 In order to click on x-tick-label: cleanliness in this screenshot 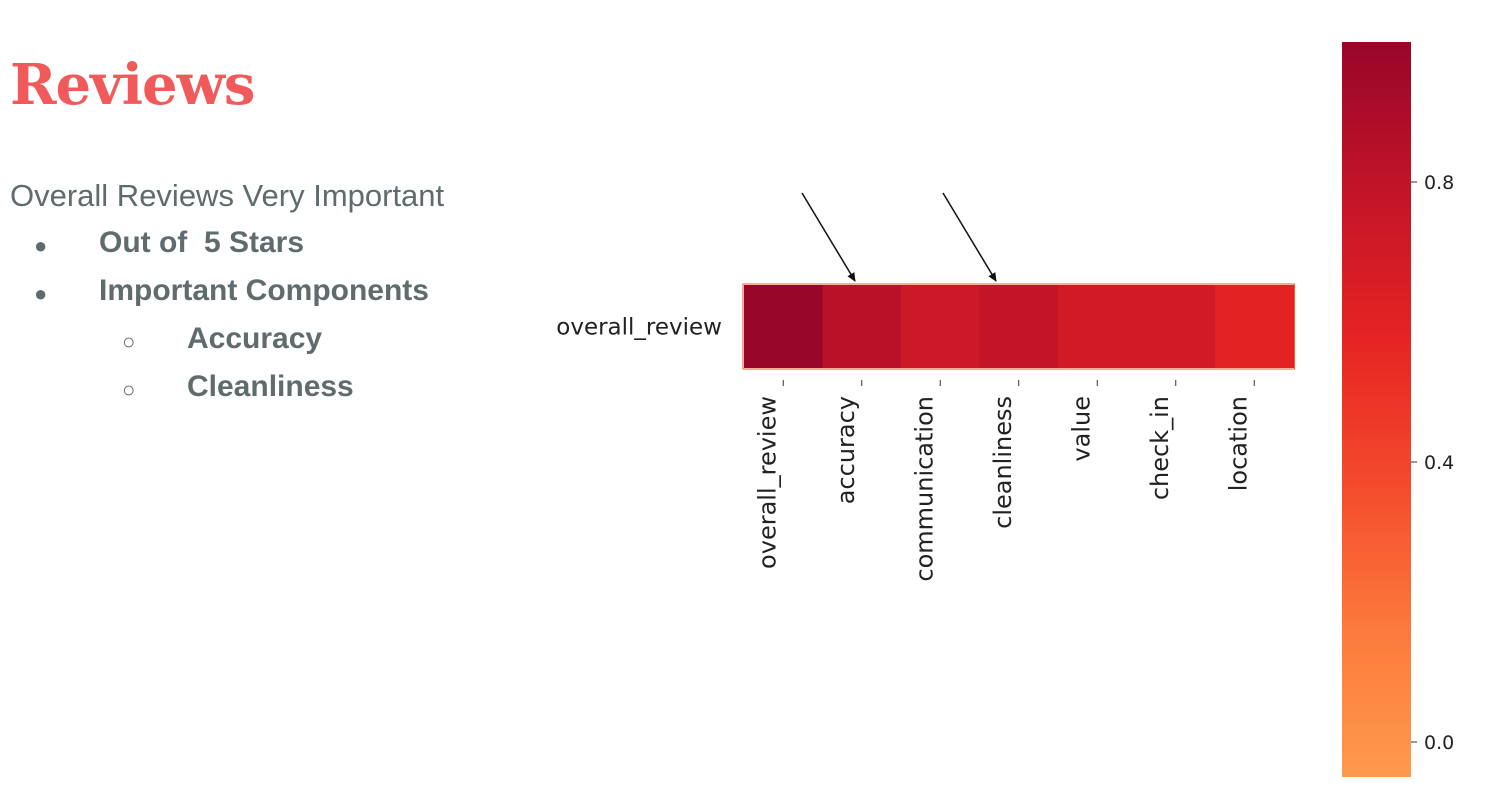, I will do `click(1003, 462)`.